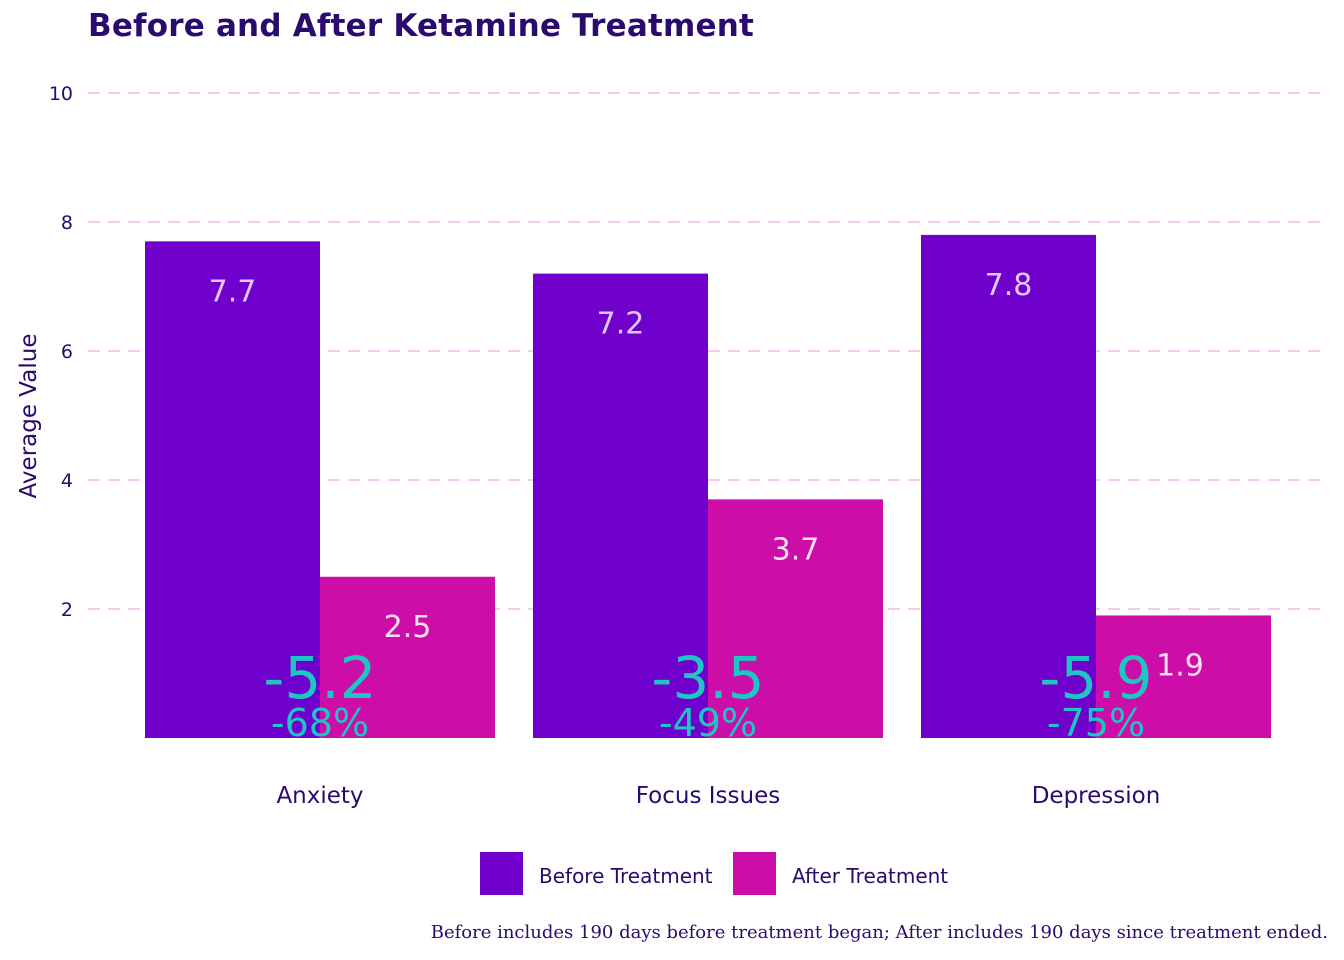 The height and width of the screenshot is (960, 1344). I want to click on bar-value-label: 7.2, so click(621, 324).